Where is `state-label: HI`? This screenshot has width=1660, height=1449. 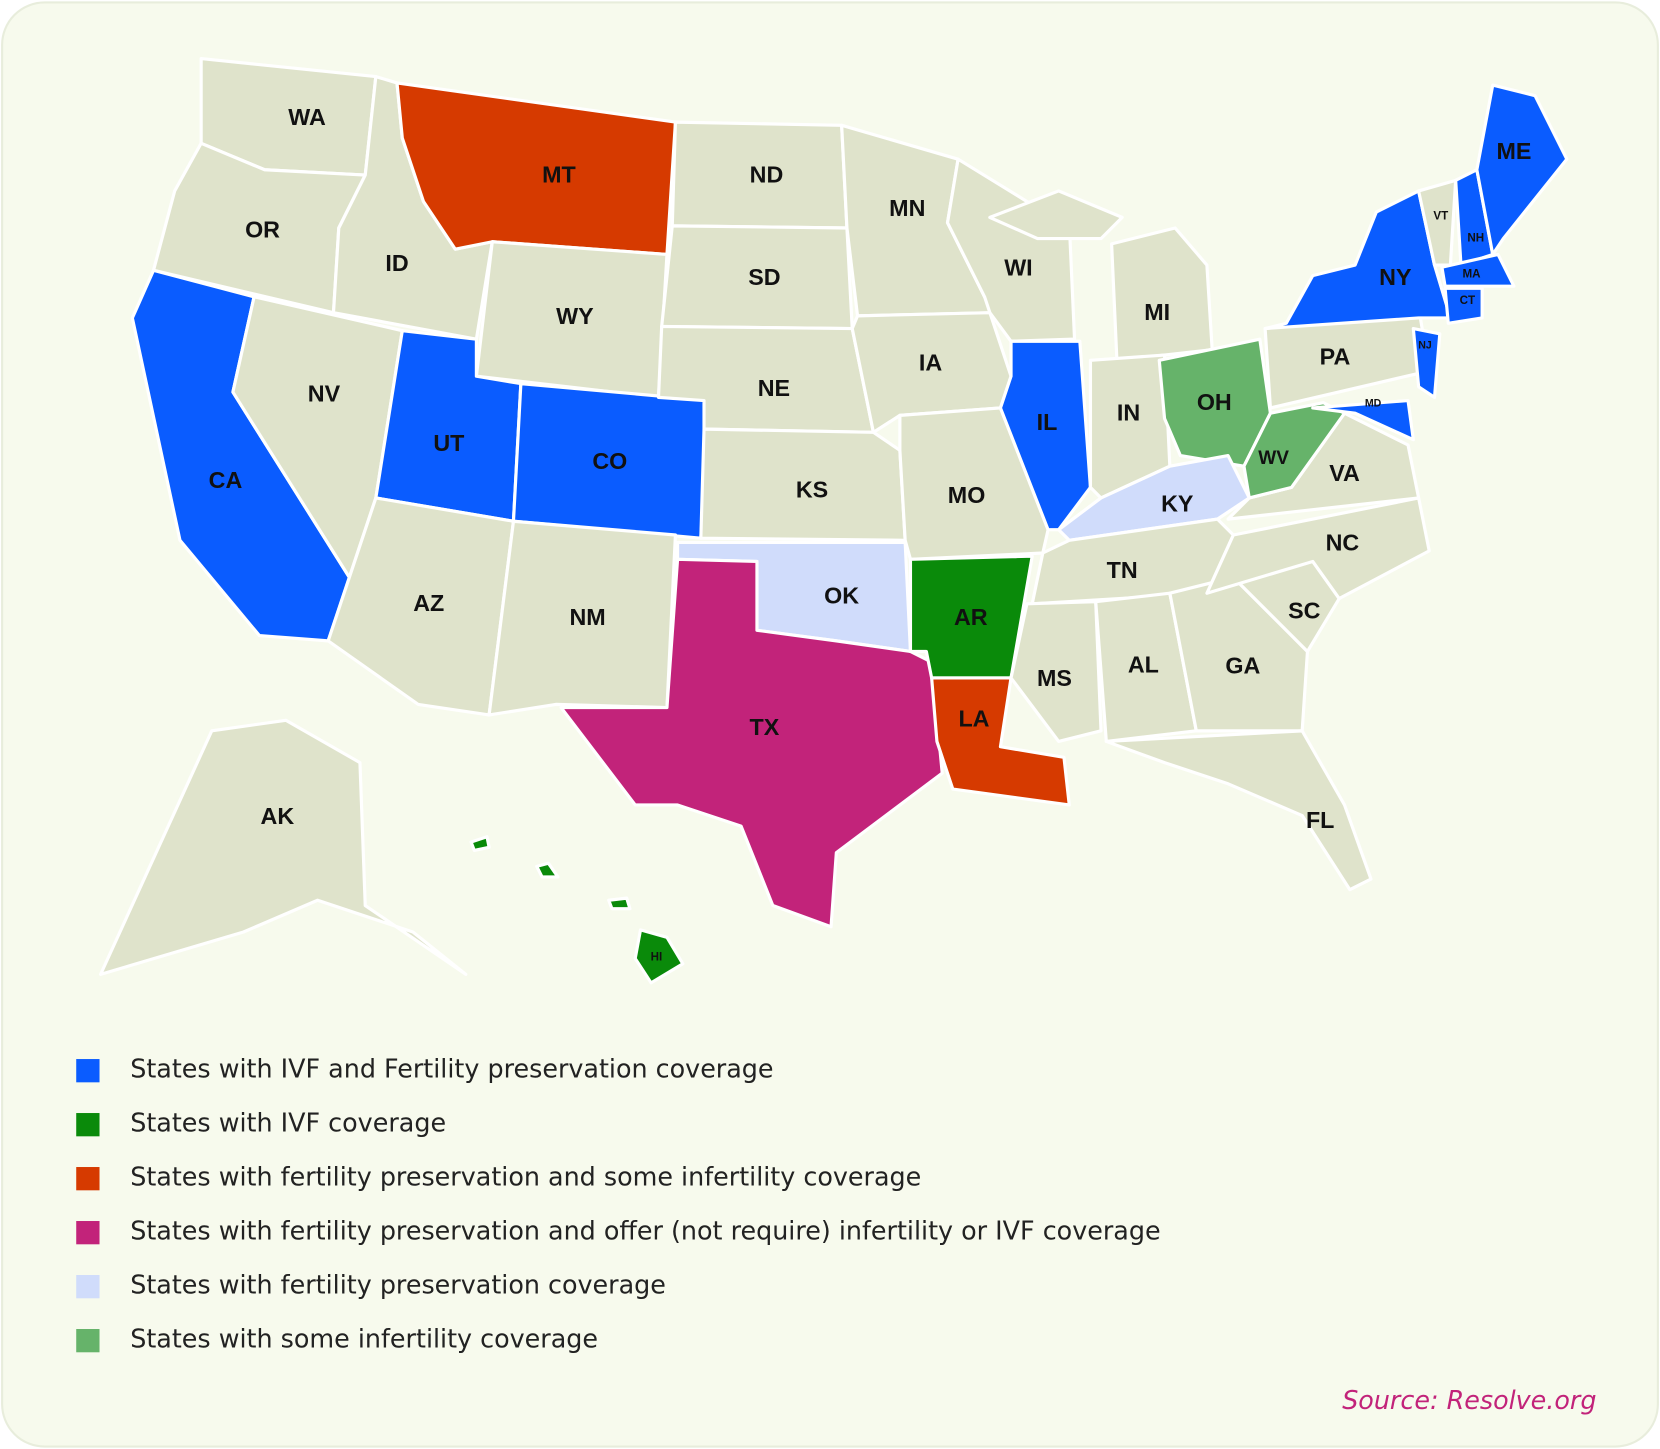 state-label: HI is located at coordinates (657, 956).